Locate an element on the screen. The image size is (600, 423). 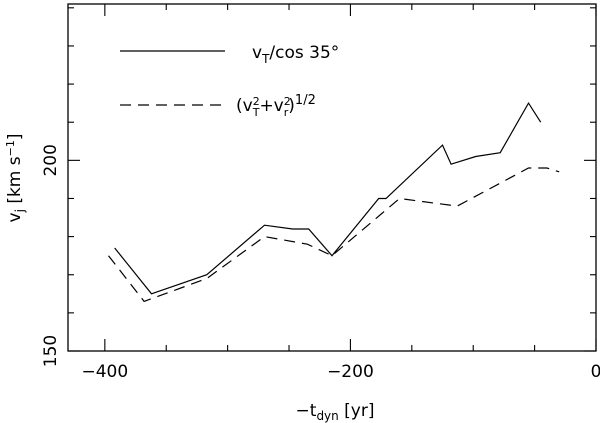
x-tick-label: 0 is located at coordinates (595, 372).